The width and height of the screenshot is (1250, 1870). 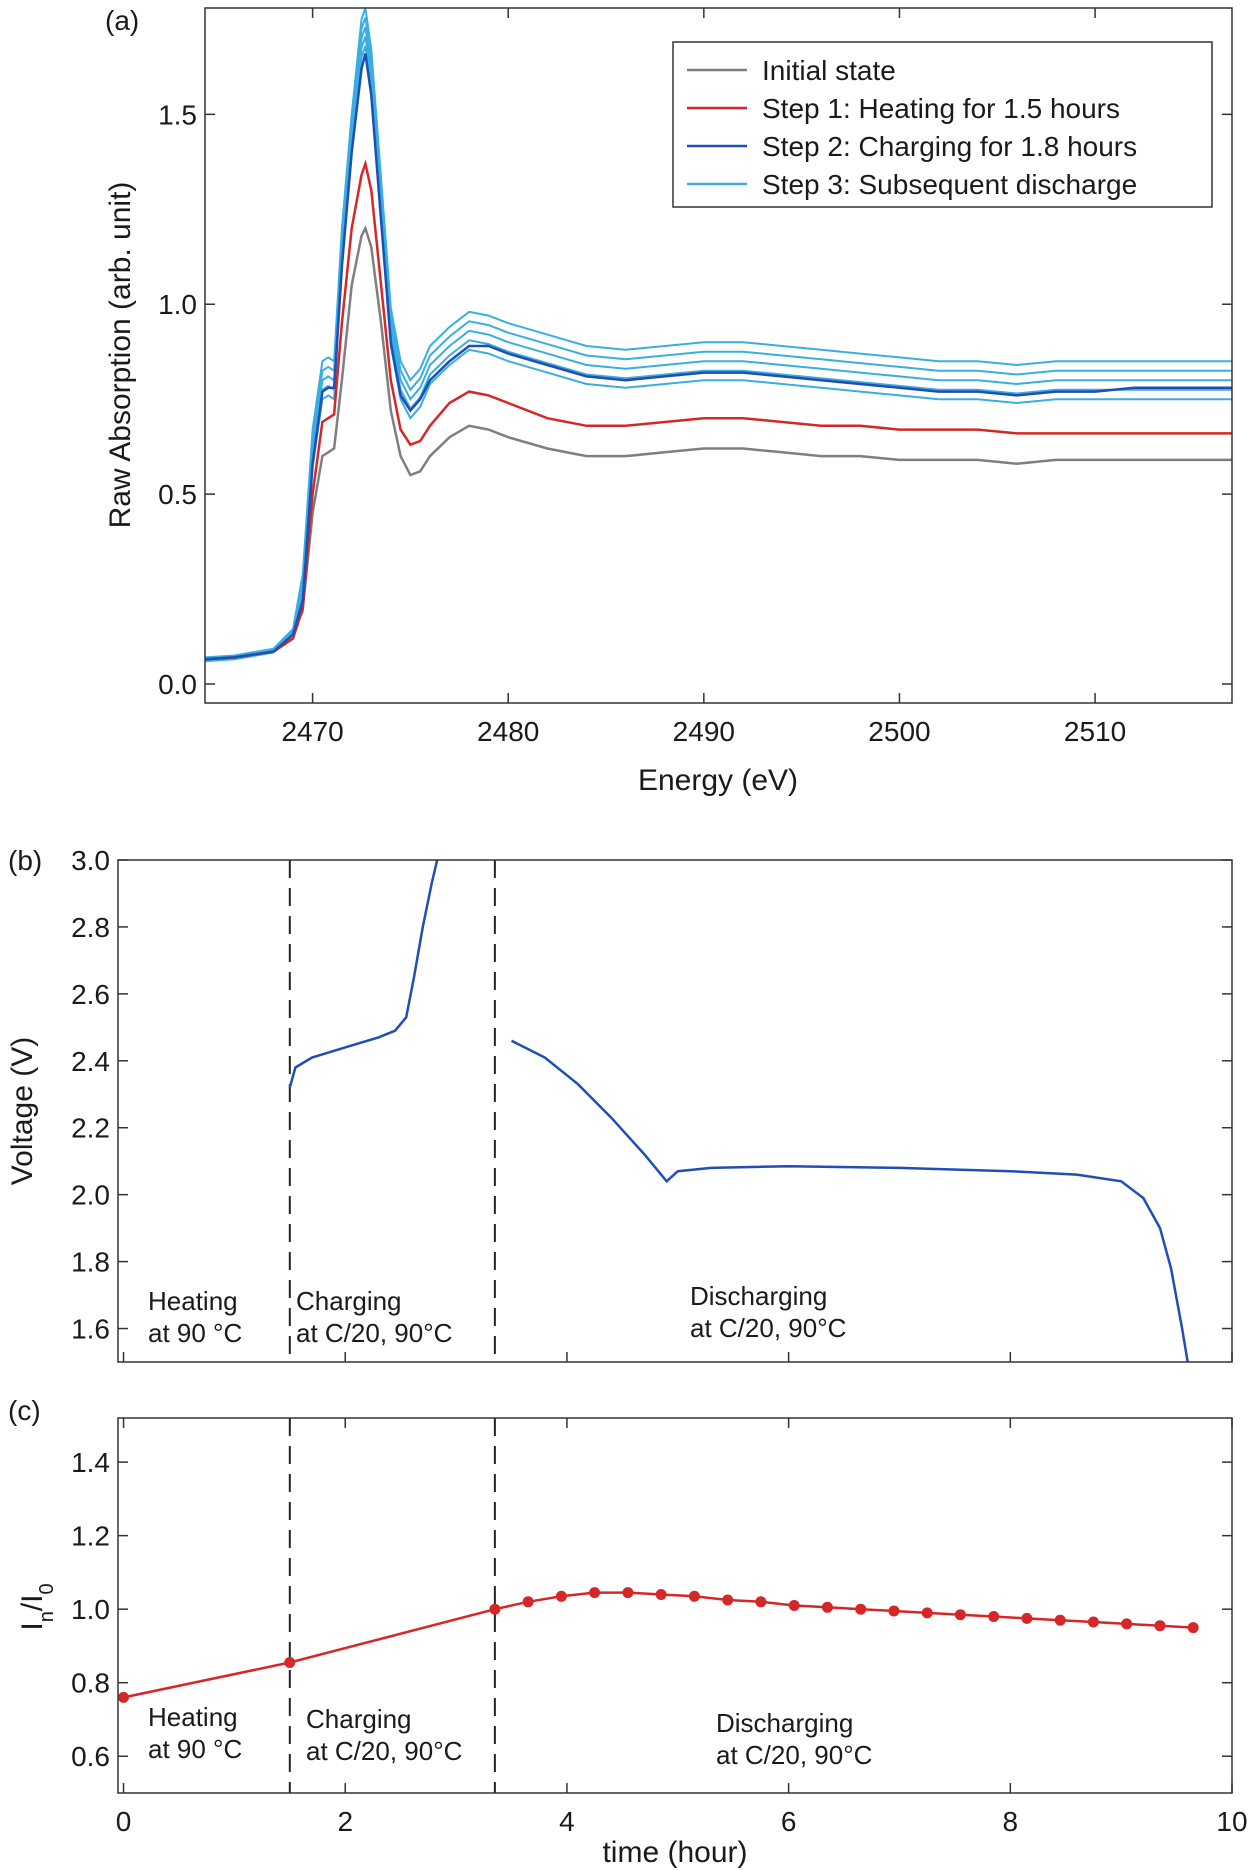 What do you see at coordinates (949, 184) in the screenshot?
I see `legend-label-step-3: Step 3: Subsequent discharge` at bounding box center [949, 184].